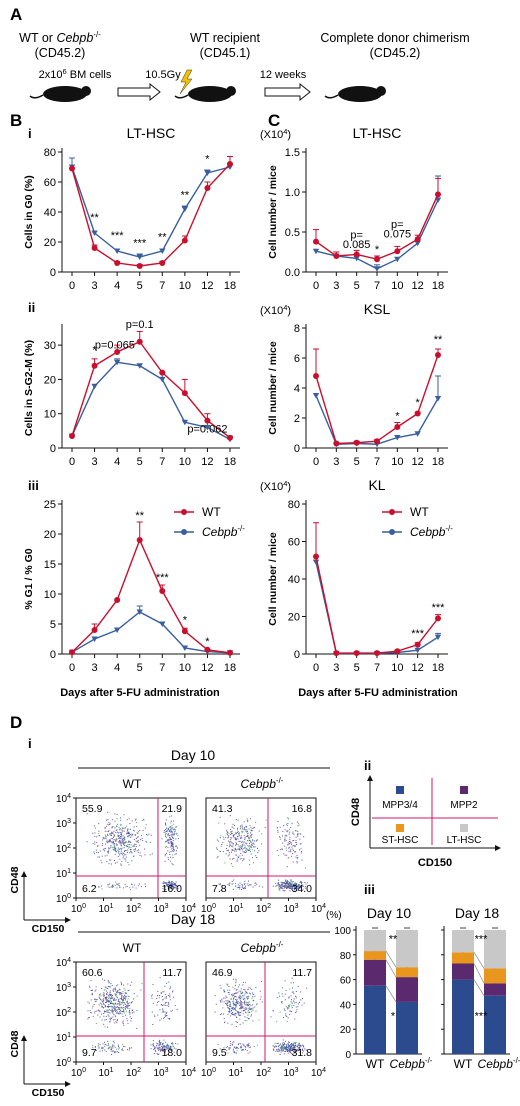  What do you see at coordinates (375, 941) in the screenshot?
I see `bar-segment` at bounding box center [375, 941].